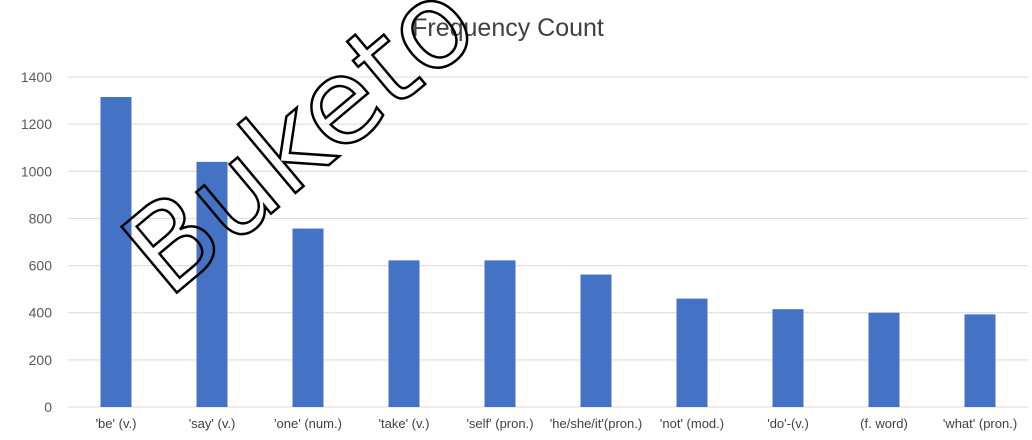 The height and width of the screenshot is (440, 1032). What do you see at coordinates (41, 218) in the screenshot?
I see `y-tick-label: 800` at bounding box center [41, 218].